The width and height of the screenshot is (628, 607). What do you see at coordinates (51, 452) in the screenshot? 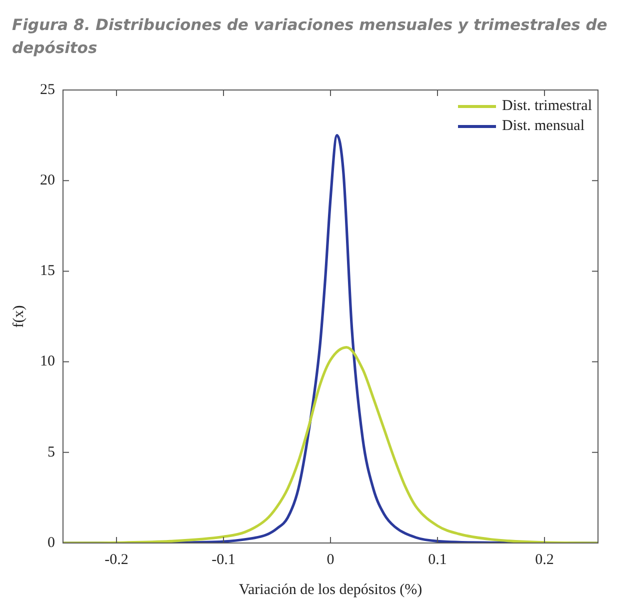
I see `y-tick-label: 5` at bounding box center [51, 452].